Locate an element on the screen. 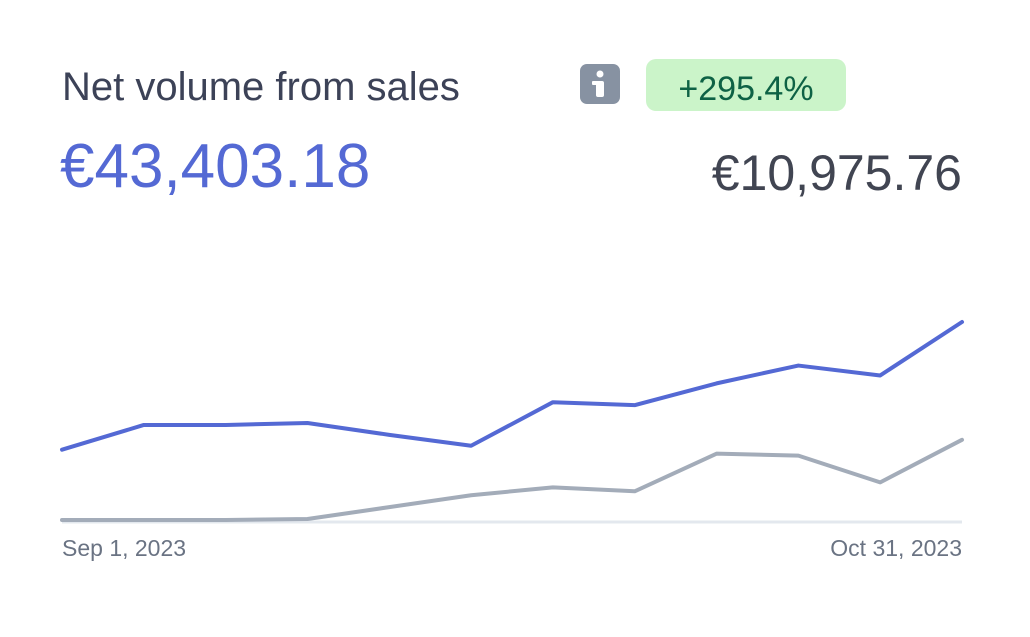 The image size is (1030, 637). chart-title: Net volume from sales is located at coordinates (261, 87).